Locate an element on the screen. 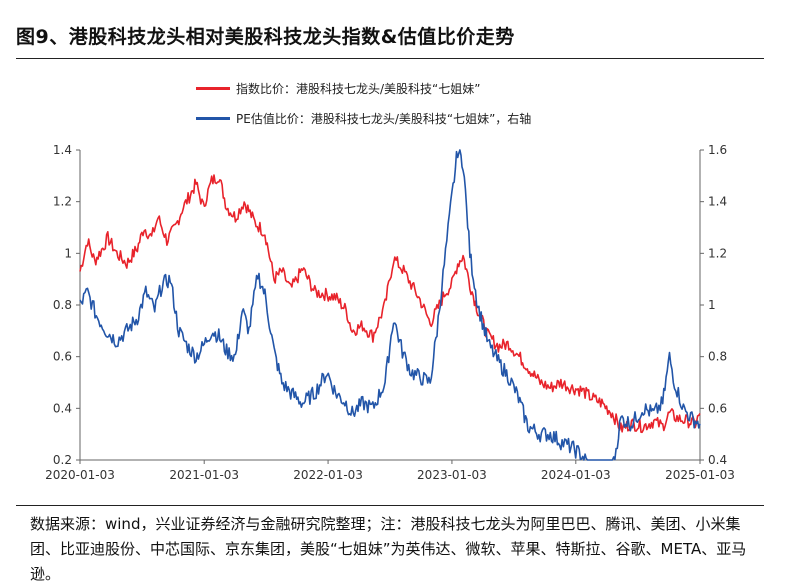 The width and height of the screenshot is (802, 587). y-right-tick-label: 1.2 is located at coordinates (717, 253).